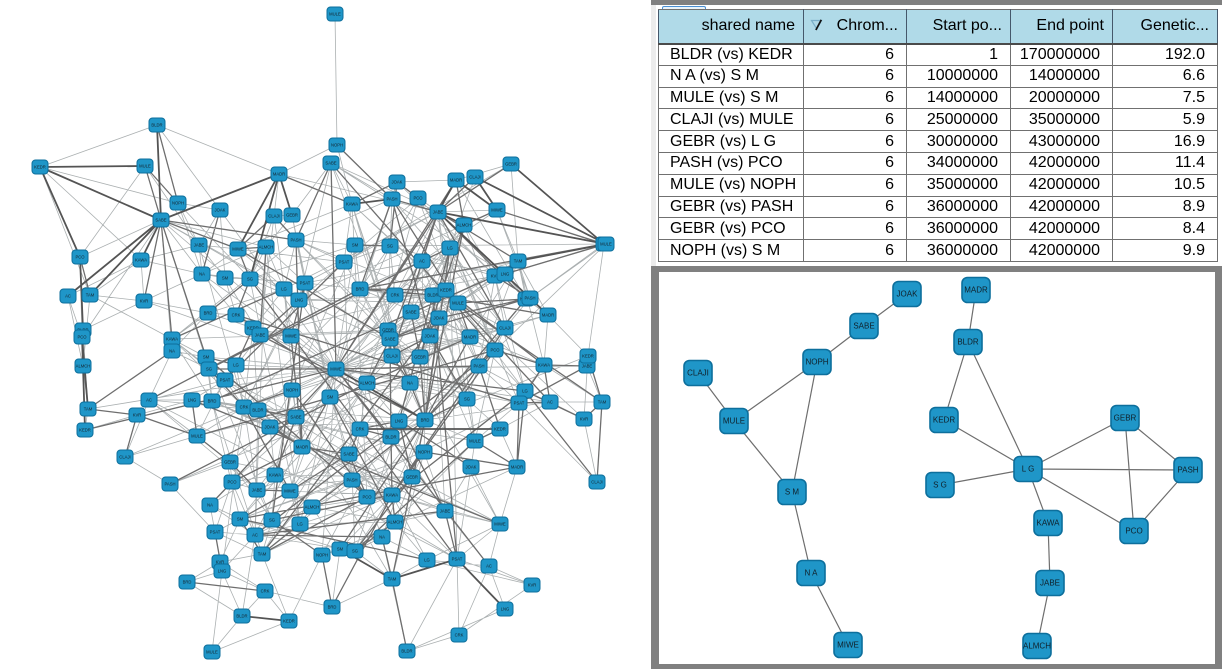  Describe the element at coordinates (292, 390) in the screenshot. I see `svg-text: NOPH` at that location.